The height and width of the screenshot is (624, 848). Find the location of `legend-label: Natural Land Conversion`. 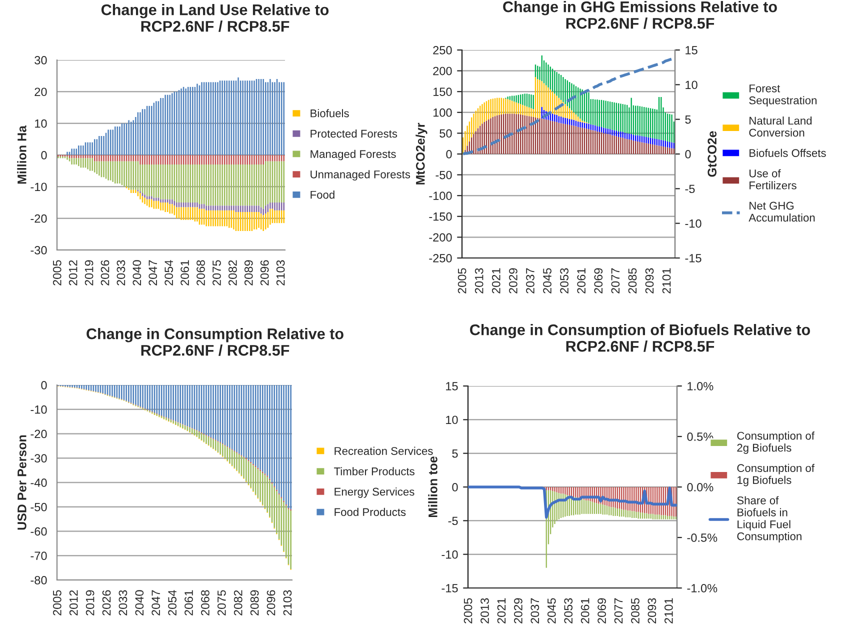

legend-label: Natural Land Conversion is located at coordinates (780, 126).